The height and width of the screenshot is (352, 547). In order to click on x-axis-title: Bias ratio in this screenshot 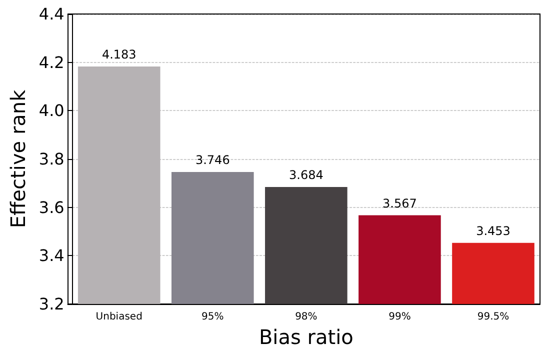, I will do `click(306, 336)`.